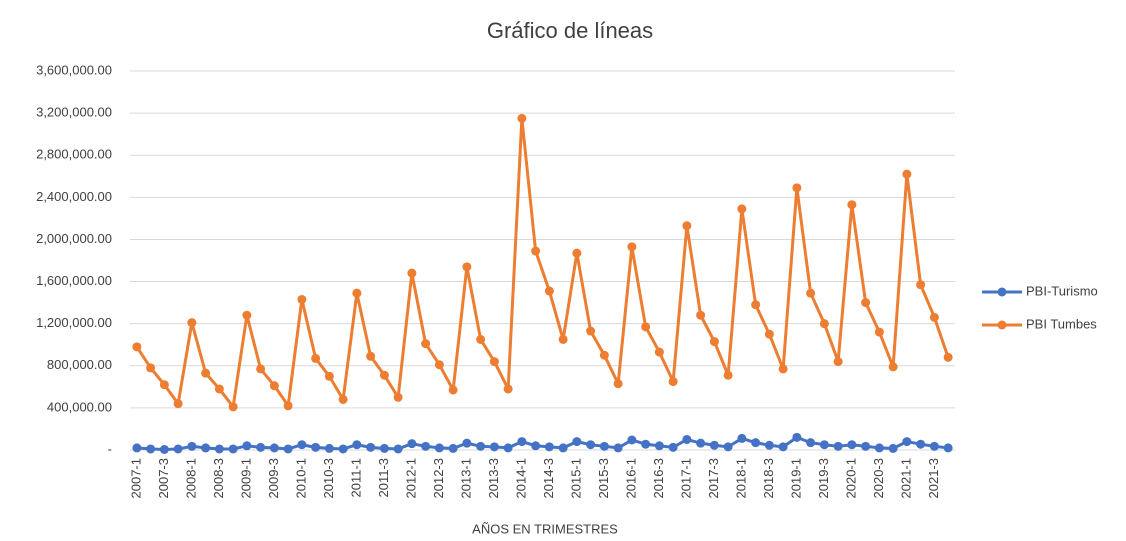 The width and height of the screenshot is (1126, 541). What do you see at coordinates (74, 112) in the screenshot?
I see `y-tick-label: 3,200,000.00` at bounding box center [74, 112].